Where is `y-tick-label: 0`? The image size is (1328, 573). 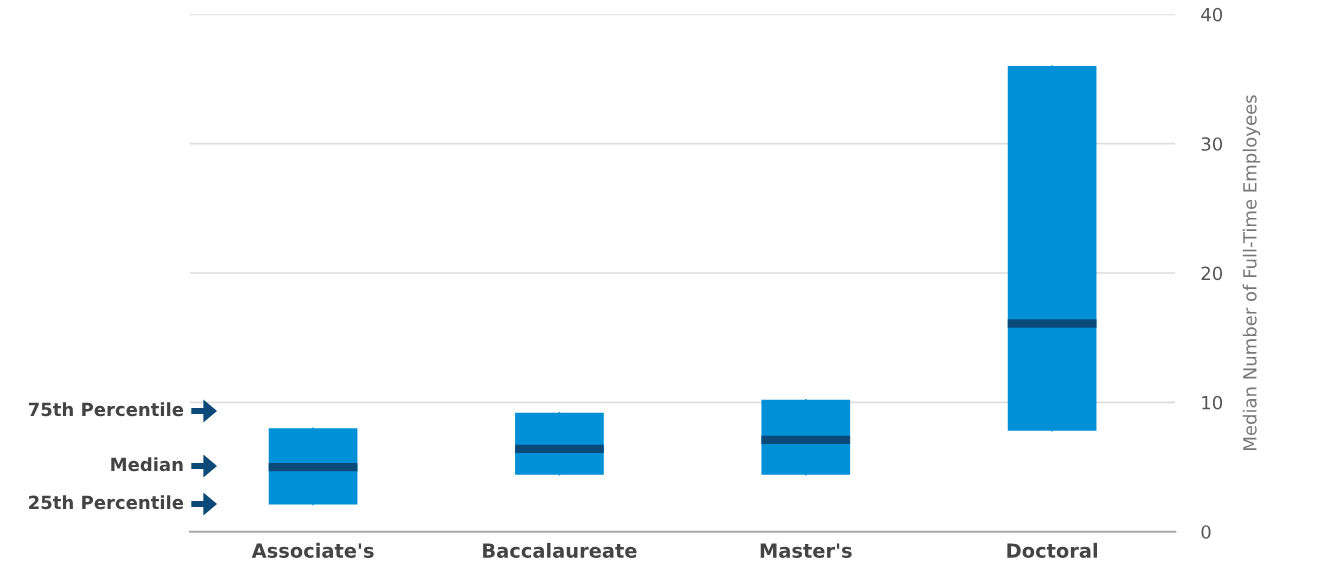 y-tick-label: 0 is located at coordinates (1206, 532).